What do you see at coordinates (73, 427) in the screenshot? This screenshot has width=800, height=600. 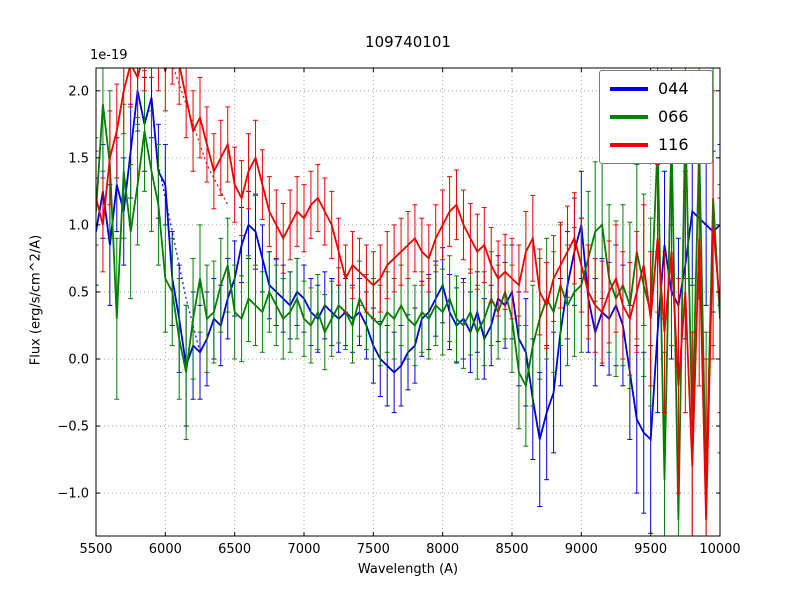 I see `y-tick-label: −0.5` at bounding box center [73, 427].